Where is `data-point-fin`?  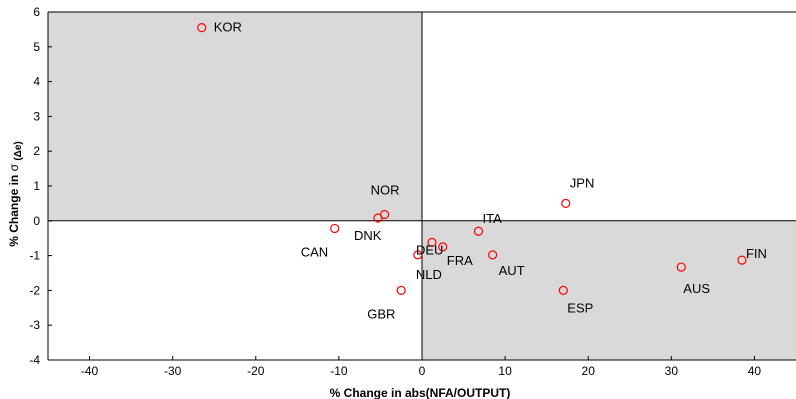 data-point-fin is located at coordinates (742, 260).